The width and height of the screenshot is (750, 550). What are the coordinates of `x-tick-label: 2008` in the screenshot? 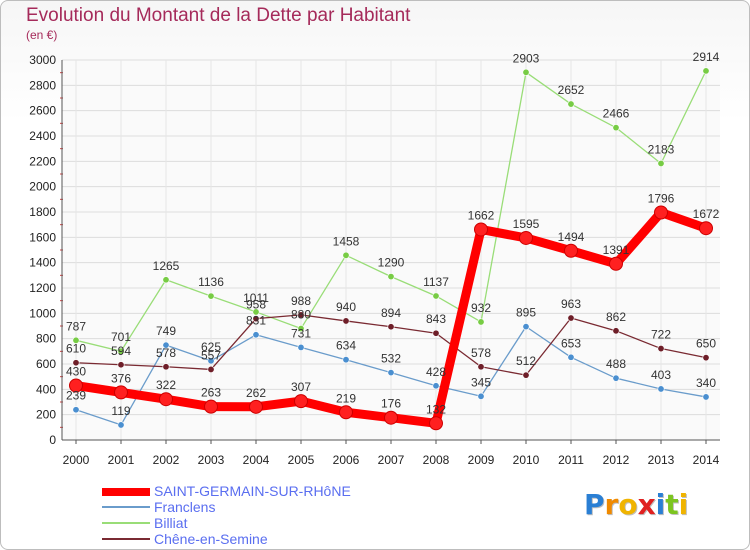 It's located at (436, 460).